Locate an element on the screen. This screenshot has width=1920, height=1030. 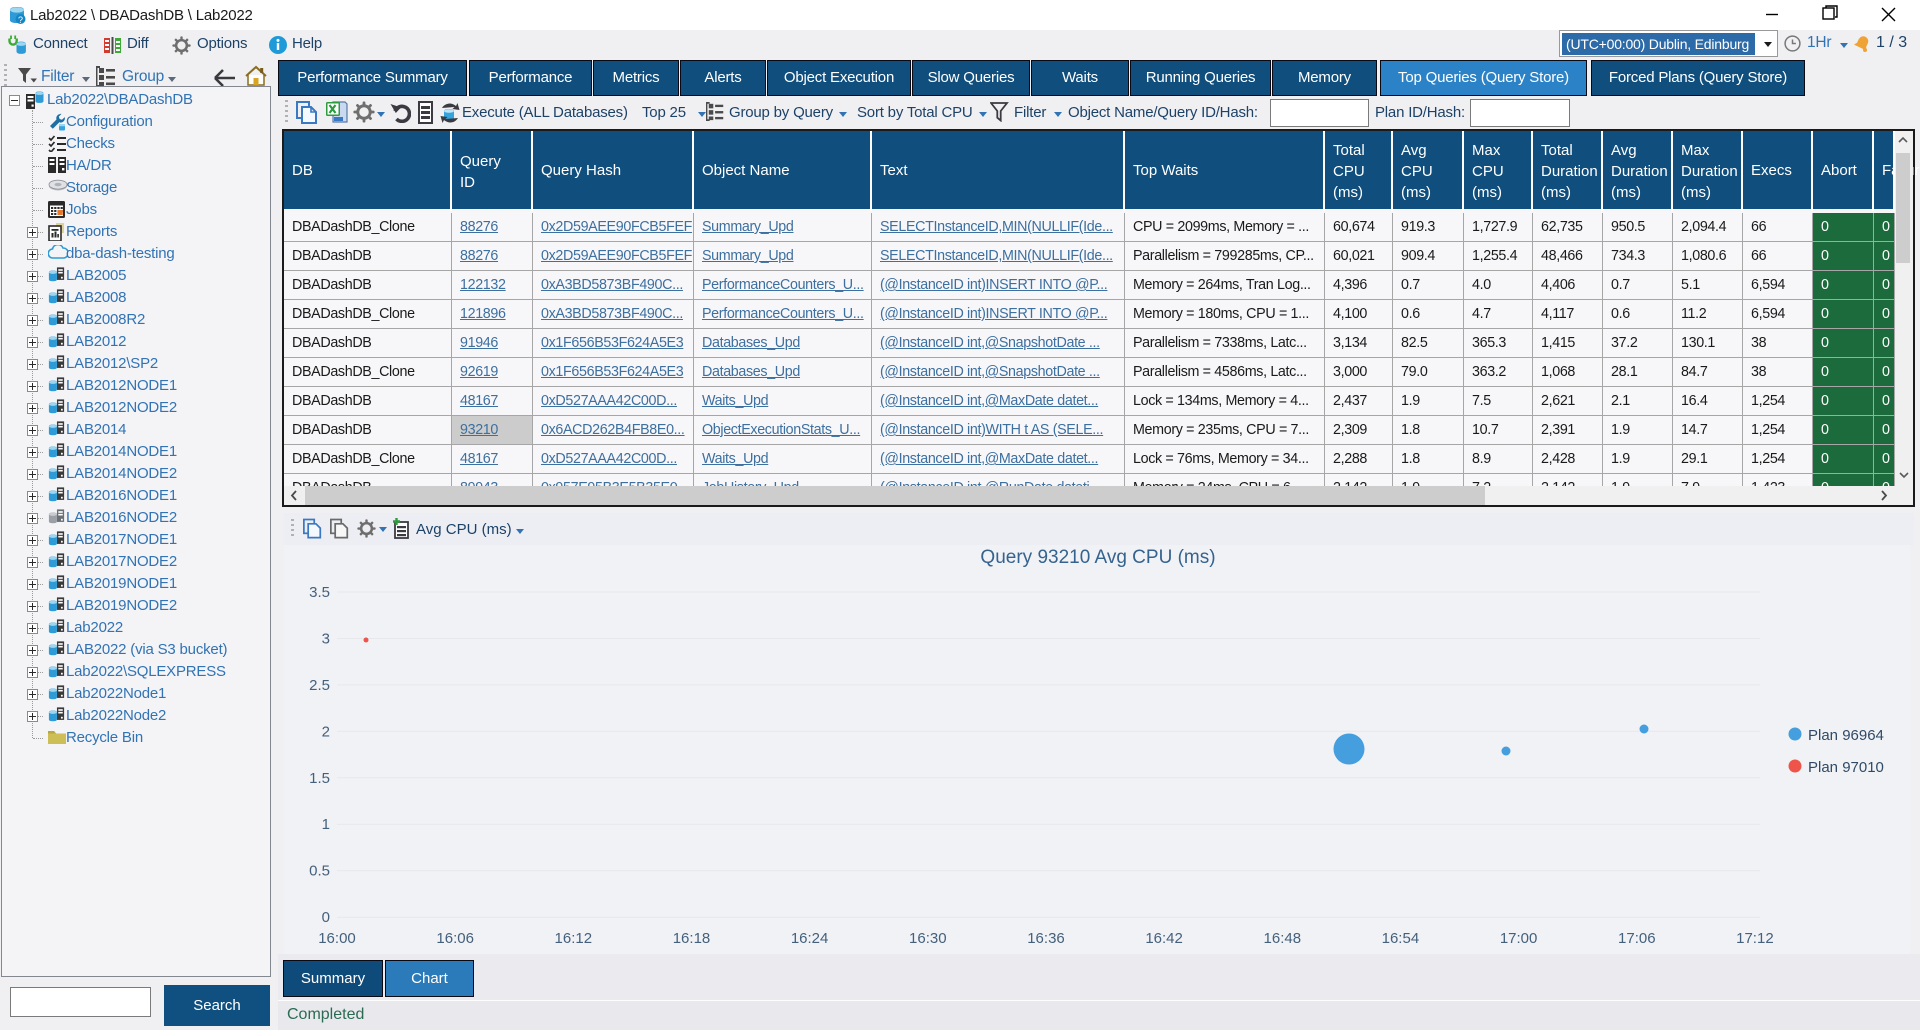
svg-text: 16:54 is located at coordinates (1401, 938).